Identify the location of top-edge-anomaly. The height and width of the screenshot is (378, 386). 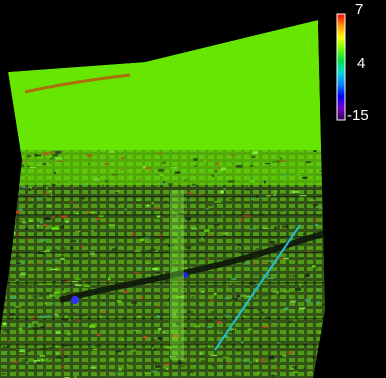
(77, 83).